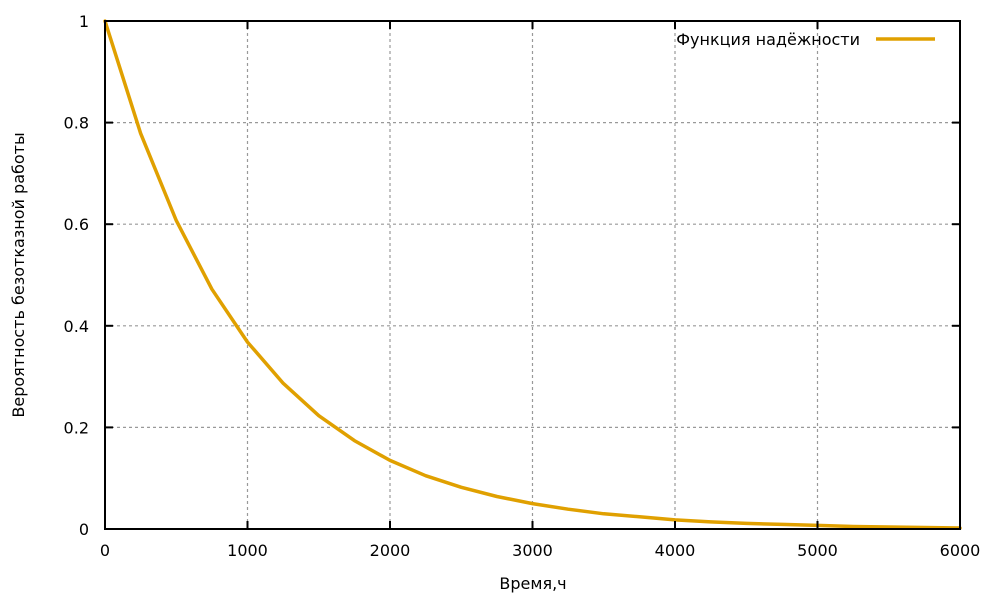 The image size is (1000, 600). I want to click on y-tick-label: 0.4, so click(76, 326).